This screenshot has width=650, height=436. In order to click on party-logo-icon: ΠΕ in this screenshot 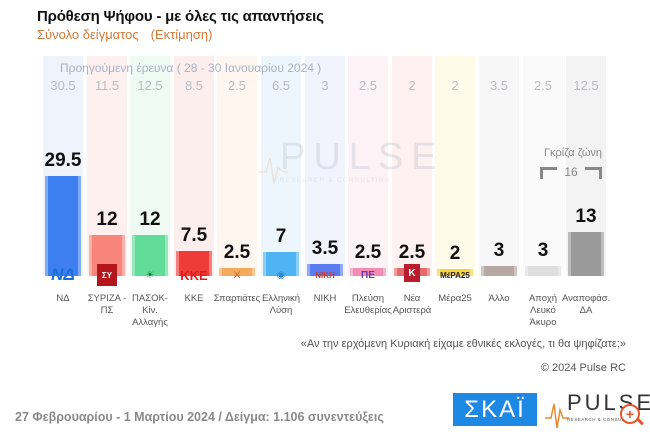, I will do `click(368, 275)`.